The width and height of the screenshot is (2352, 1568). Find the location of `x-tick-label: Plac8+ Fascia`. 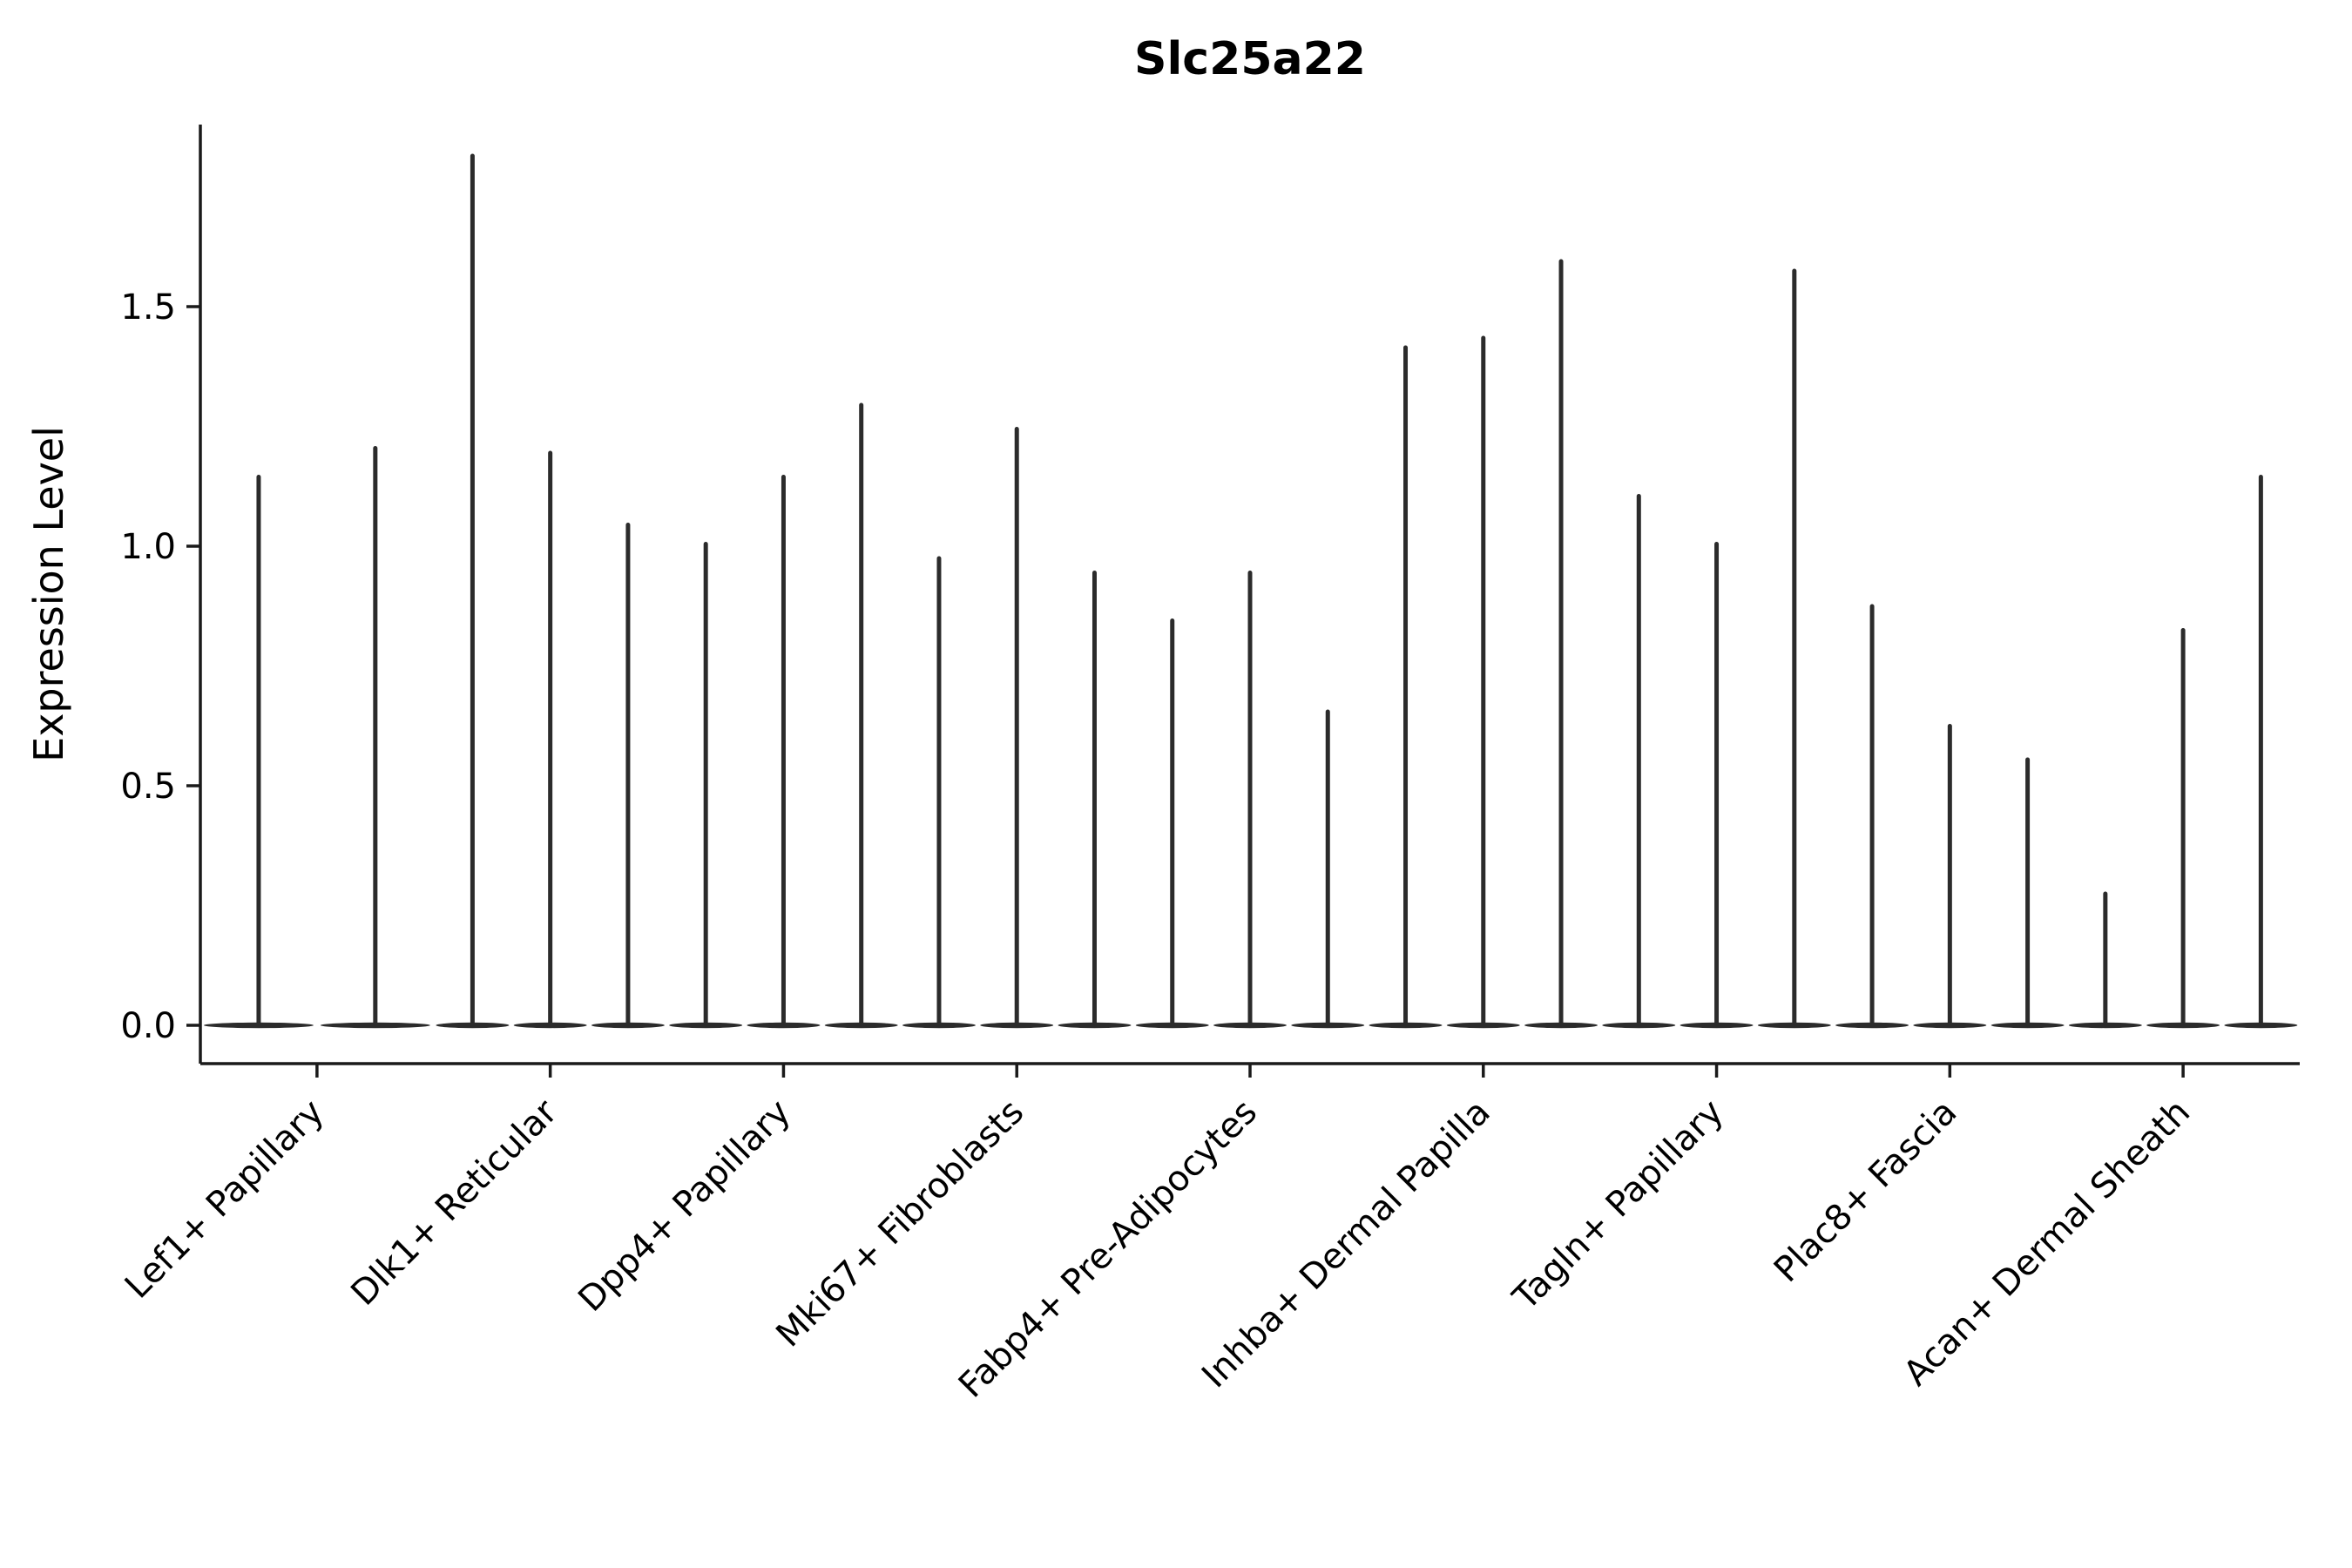

x-tick-label: Plac8+ Fascia is located at coordinates (1866, 1191).